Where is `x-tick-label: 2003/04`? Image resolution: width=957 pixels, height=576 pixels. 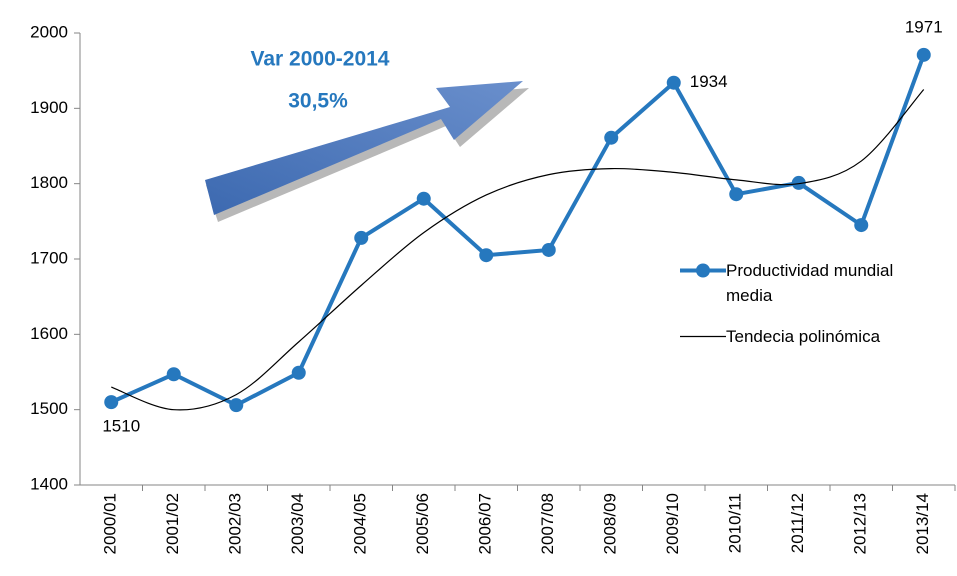
x-tick-label: 2003/04 is located at coordinates (297, 523).